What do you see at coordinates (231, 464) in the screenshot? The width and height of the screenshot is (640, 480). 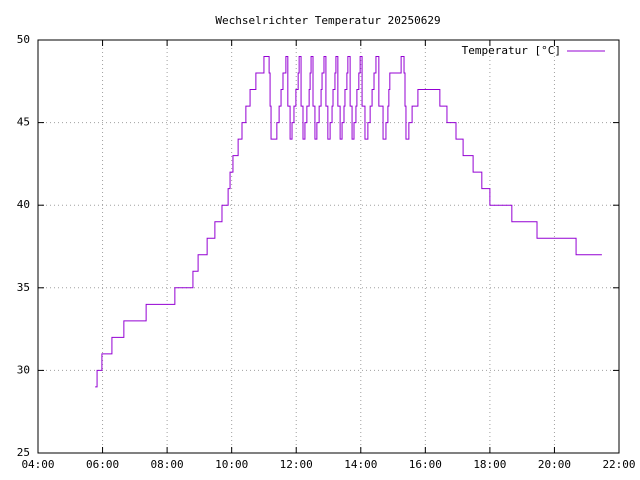 I see `x-tick-label: 10:00` at bounding box center [231, 464].